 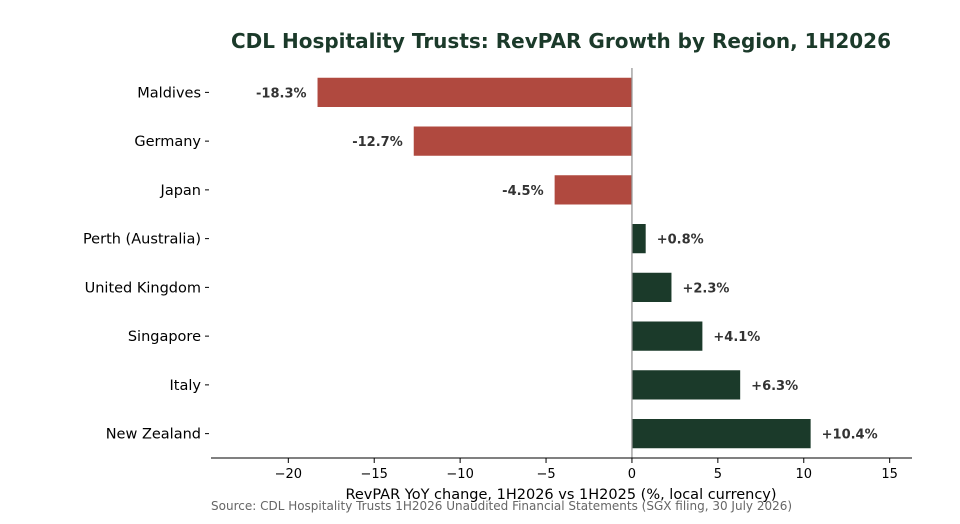 What do you see at coordinates (545, 474) in the screenshot?
I see `x-tick-label: −5` at bounding box center [545, 474].